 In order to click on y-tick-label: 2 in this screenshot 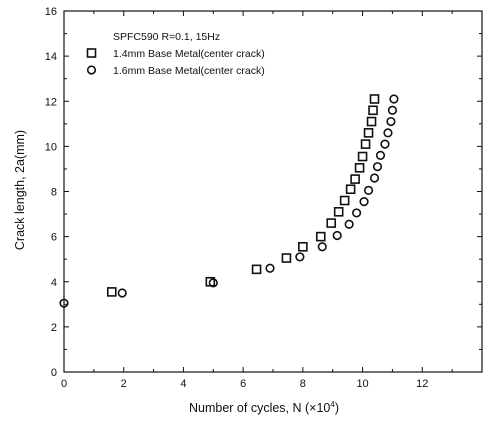, I will do `click(54, 328)`.